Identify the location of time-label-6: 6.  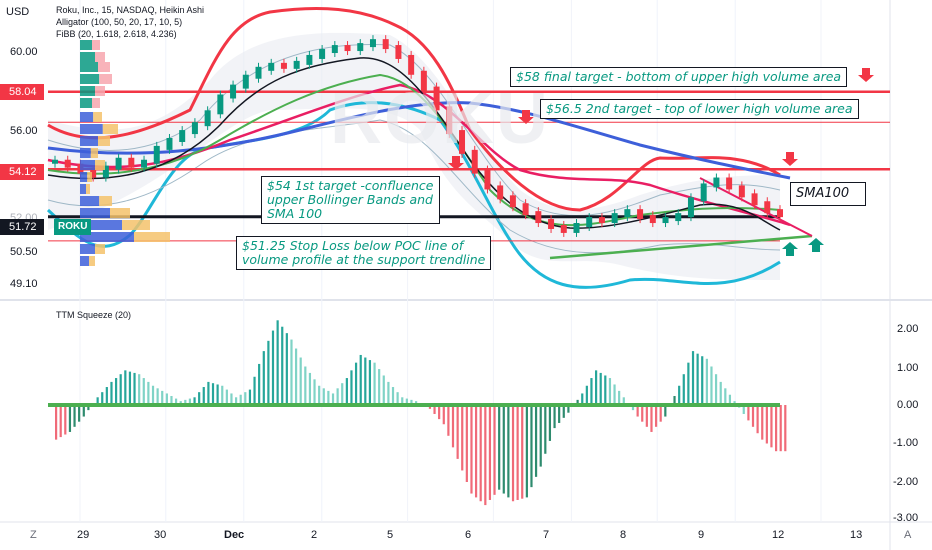
(468, 535).